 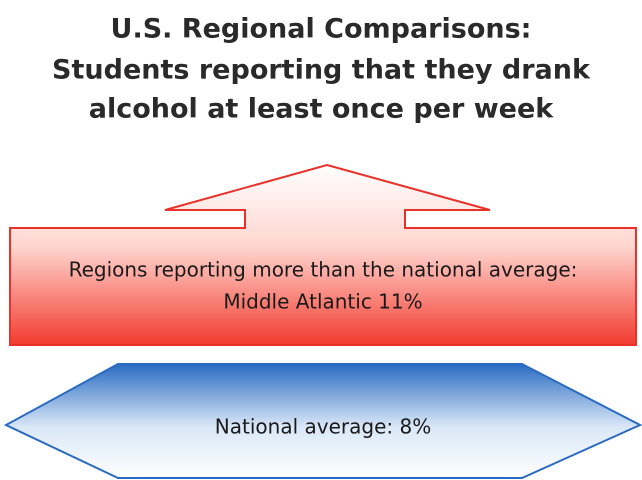 What do you see at coordinates (321, 29) in the screenshot?
I see `title-line: U.S. Regional Comparisons:` at bounding box center [321, 29].